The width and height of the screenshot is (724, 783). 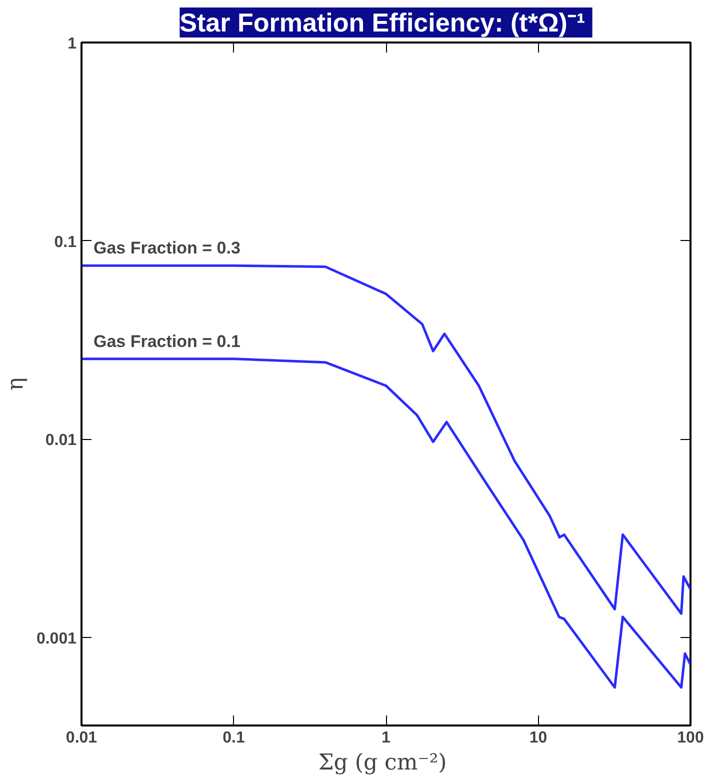 I want to click on y-tick-label: 0.001, so click(x=56, y=639).